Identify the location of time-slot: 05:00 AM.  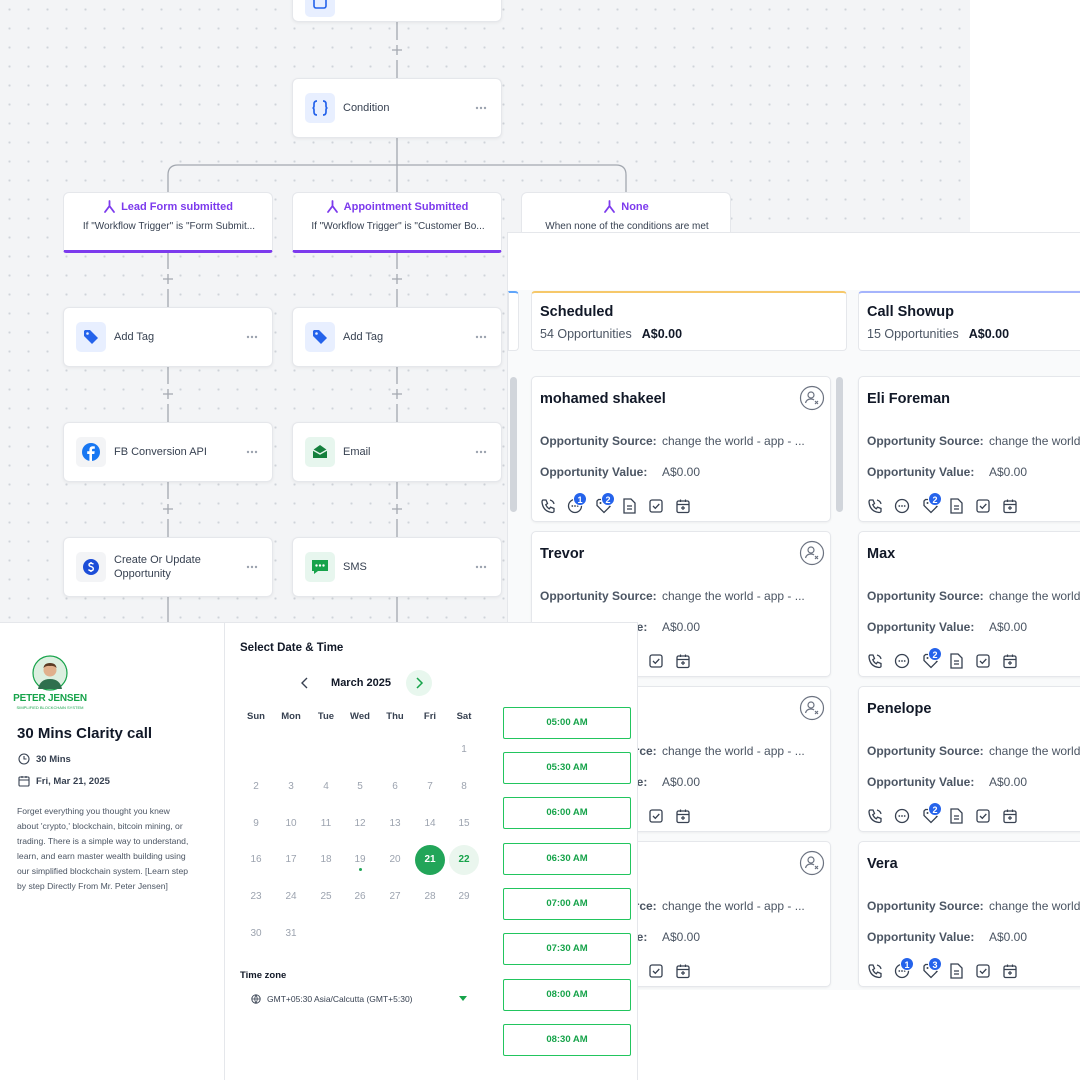
(567, 723).